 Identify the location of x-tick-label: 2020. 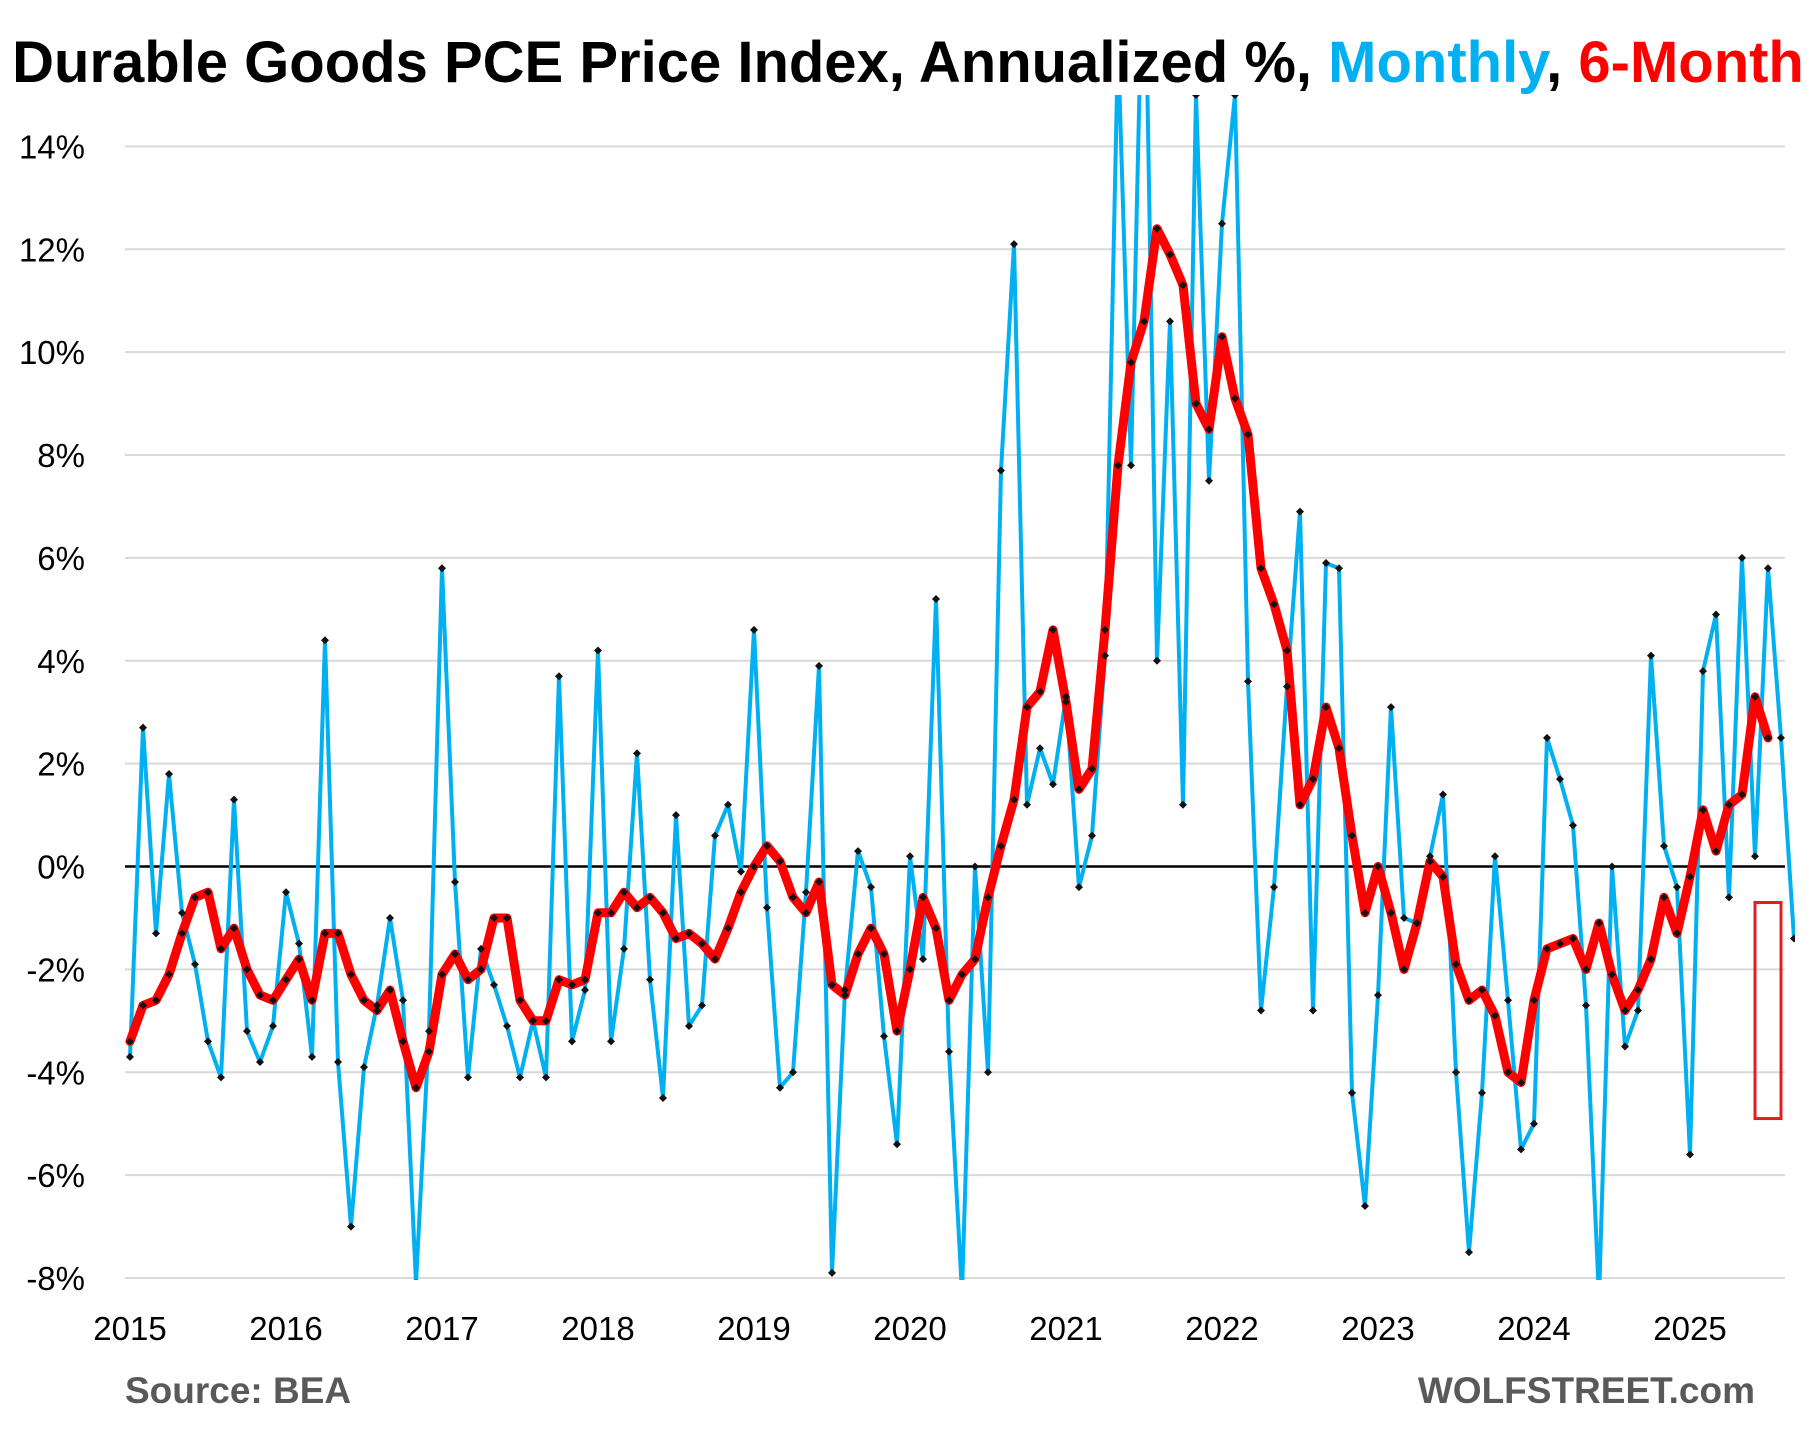
(909, 1328).